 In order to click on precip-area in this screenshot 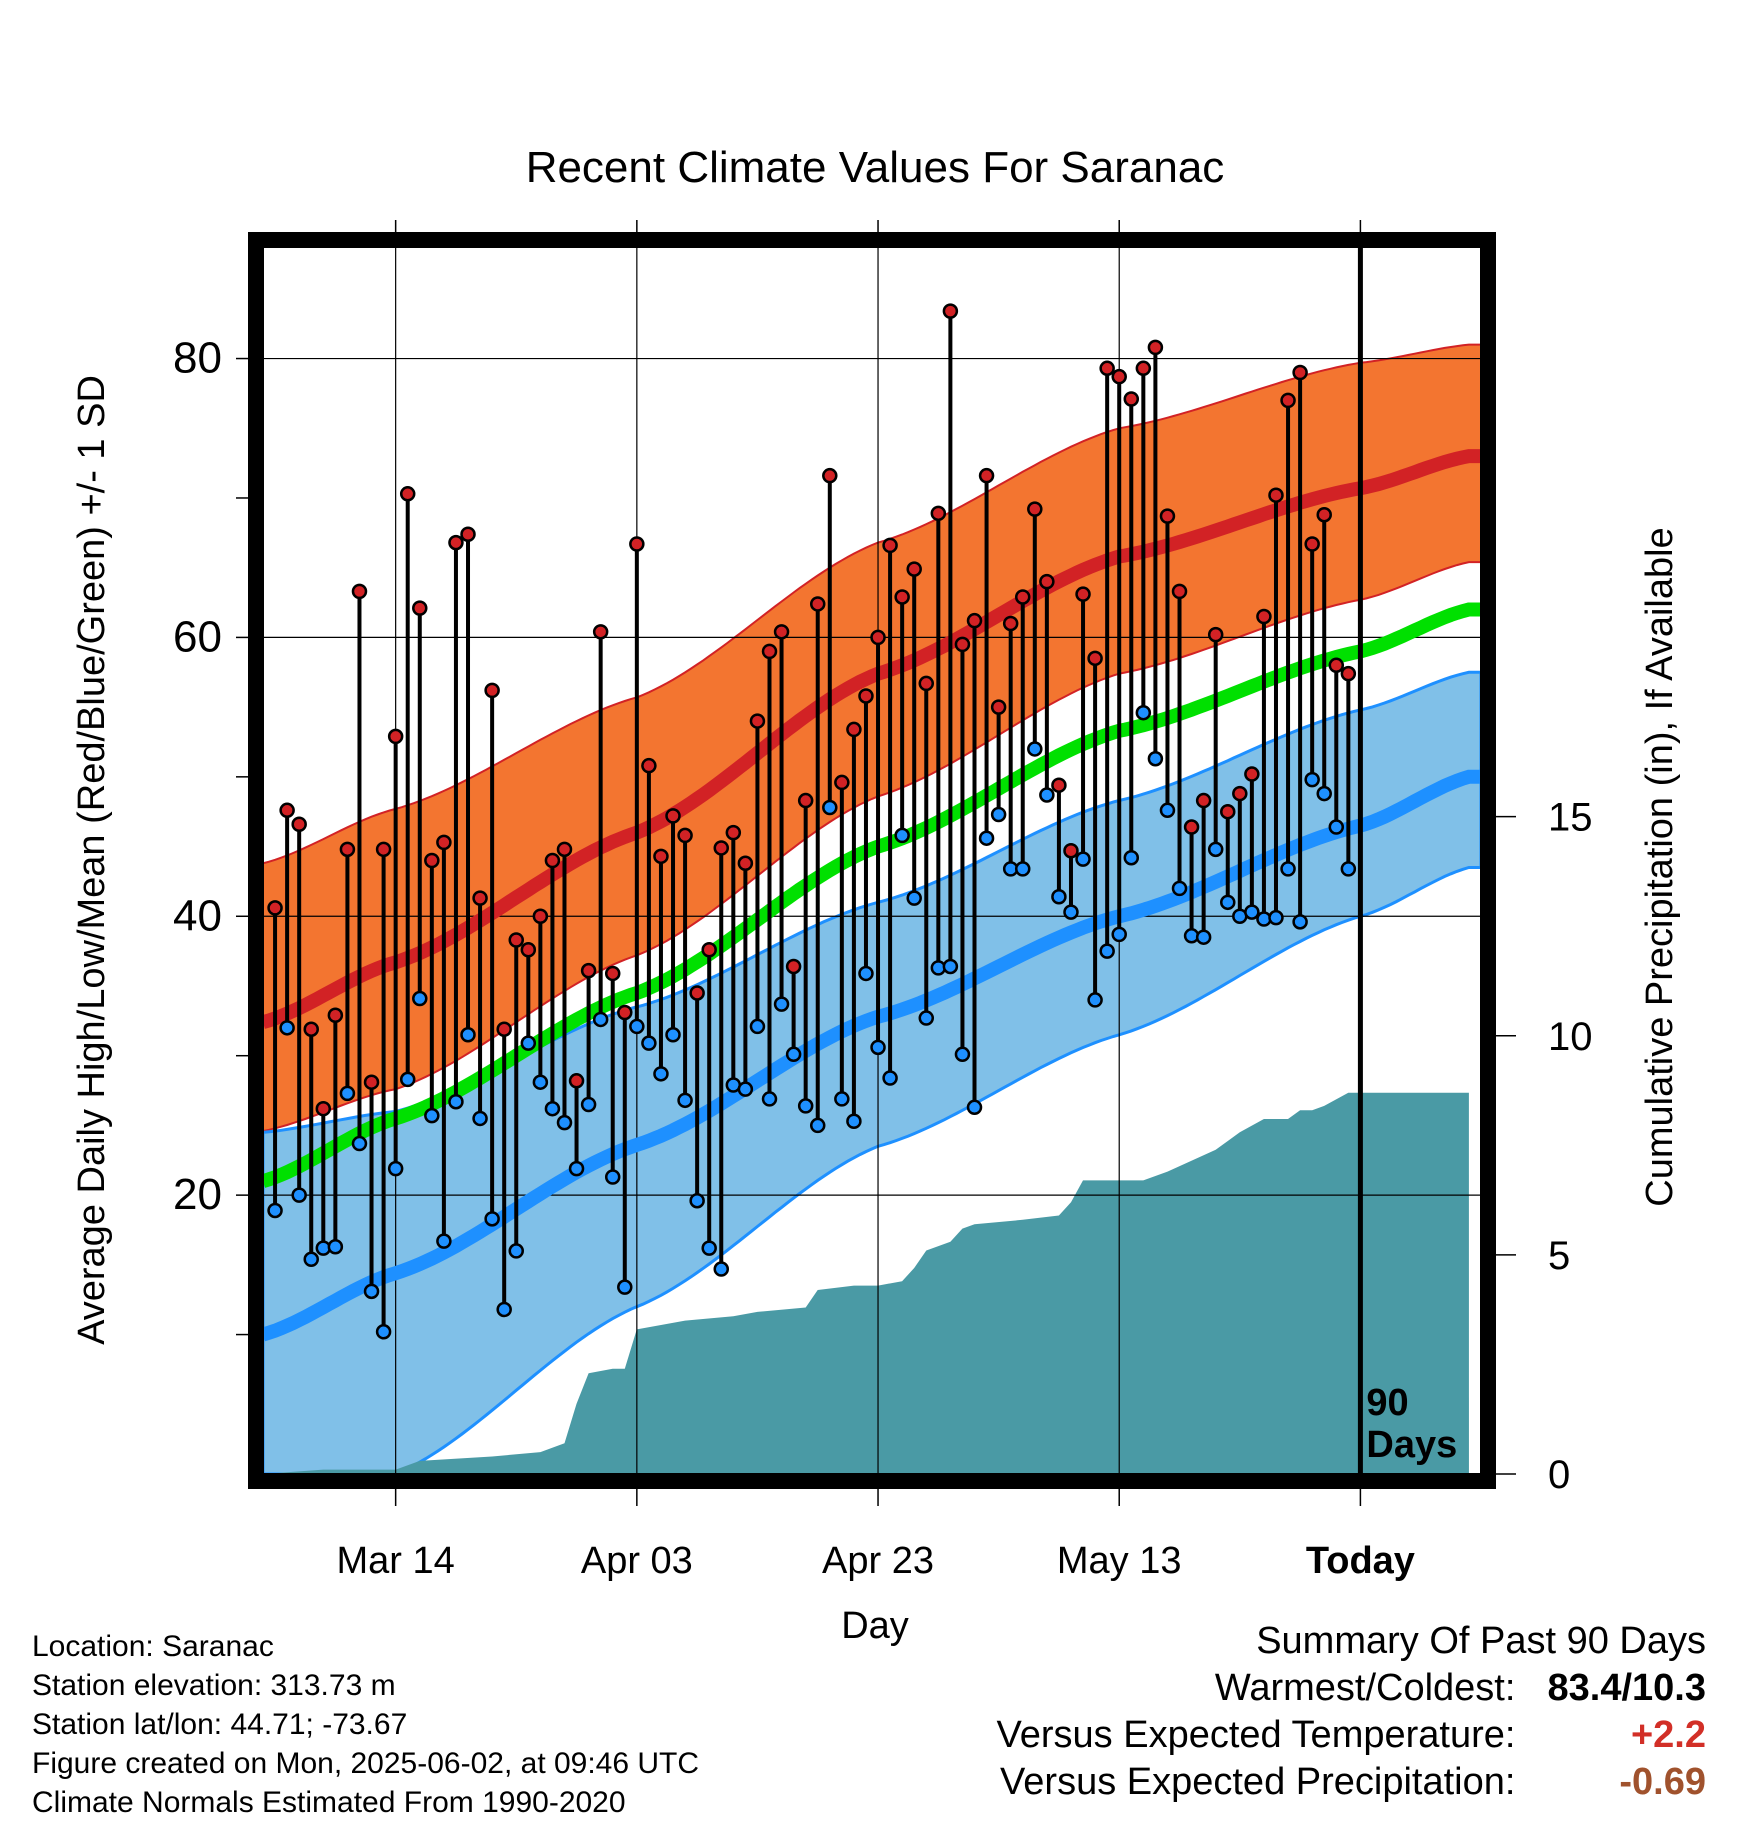, I will do `click(866, 1283)`.